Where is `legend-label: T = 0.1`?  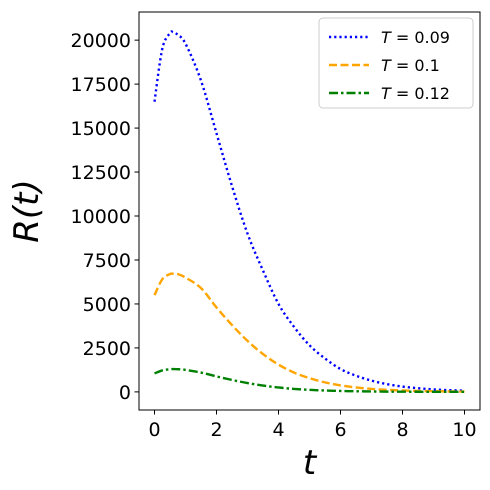
legend-label: T = 0.1 is located at coordinates (410, 65).